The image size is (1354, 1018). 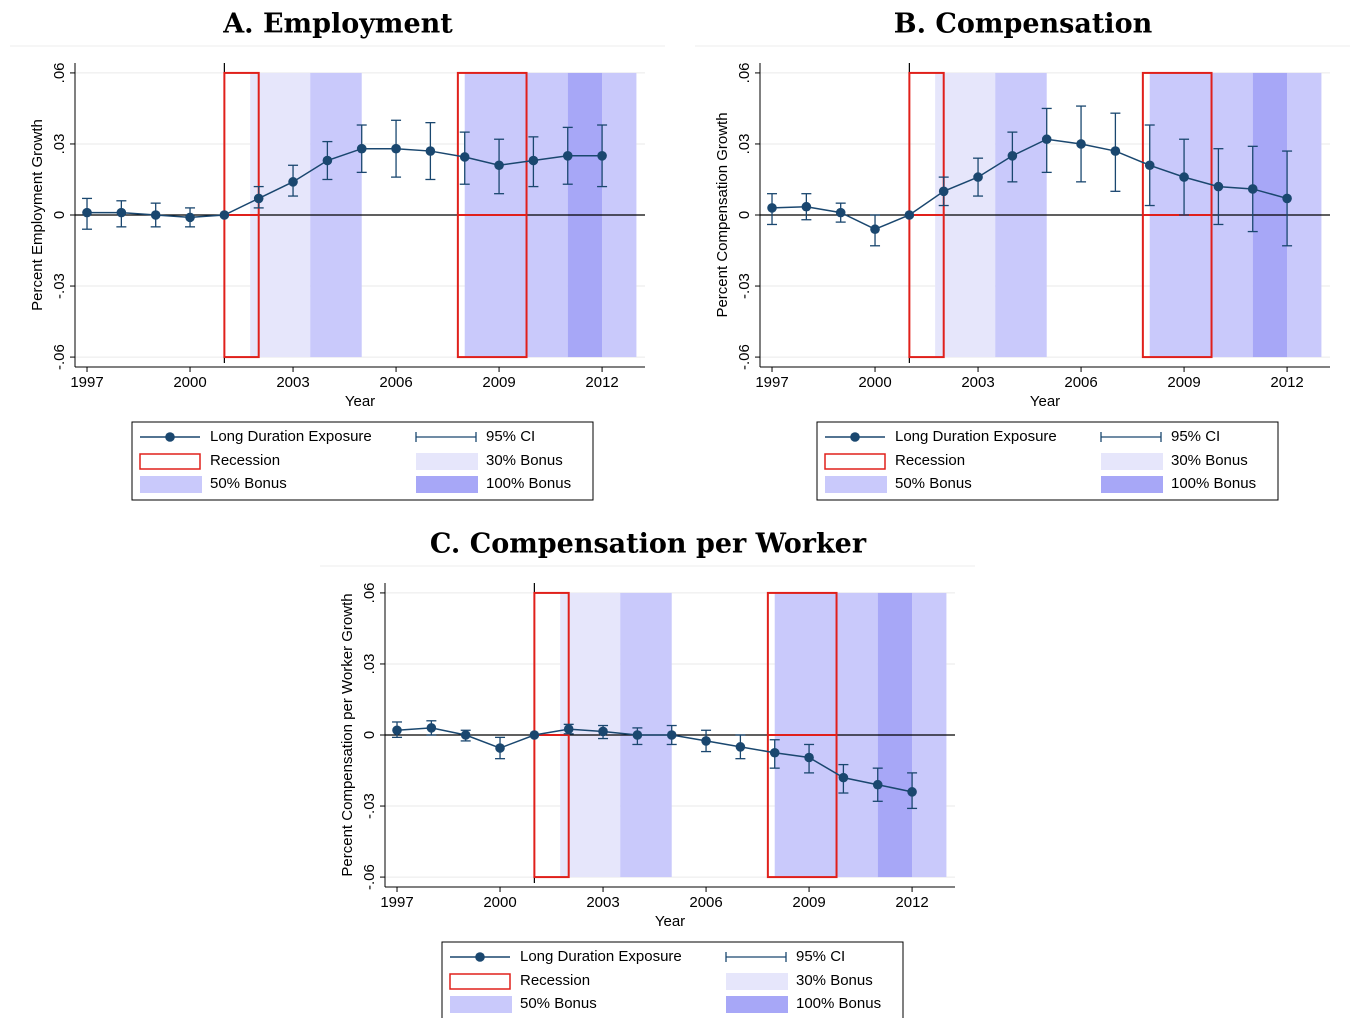 I want to click on y-axis-title: Percent Employment Growth, so click(x=37, y=215).